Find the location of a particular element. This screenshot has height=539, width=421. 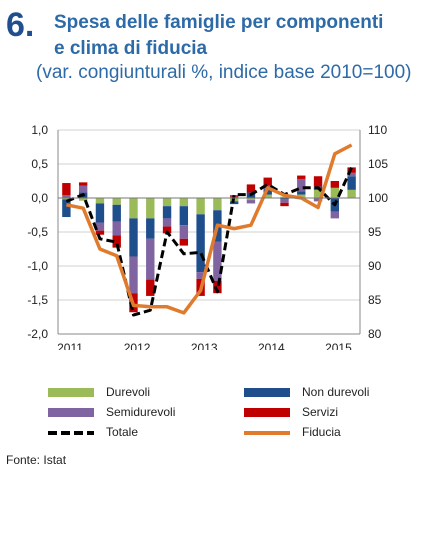

legend-swatch-semidurevoli is located at coordinates (71, 413).